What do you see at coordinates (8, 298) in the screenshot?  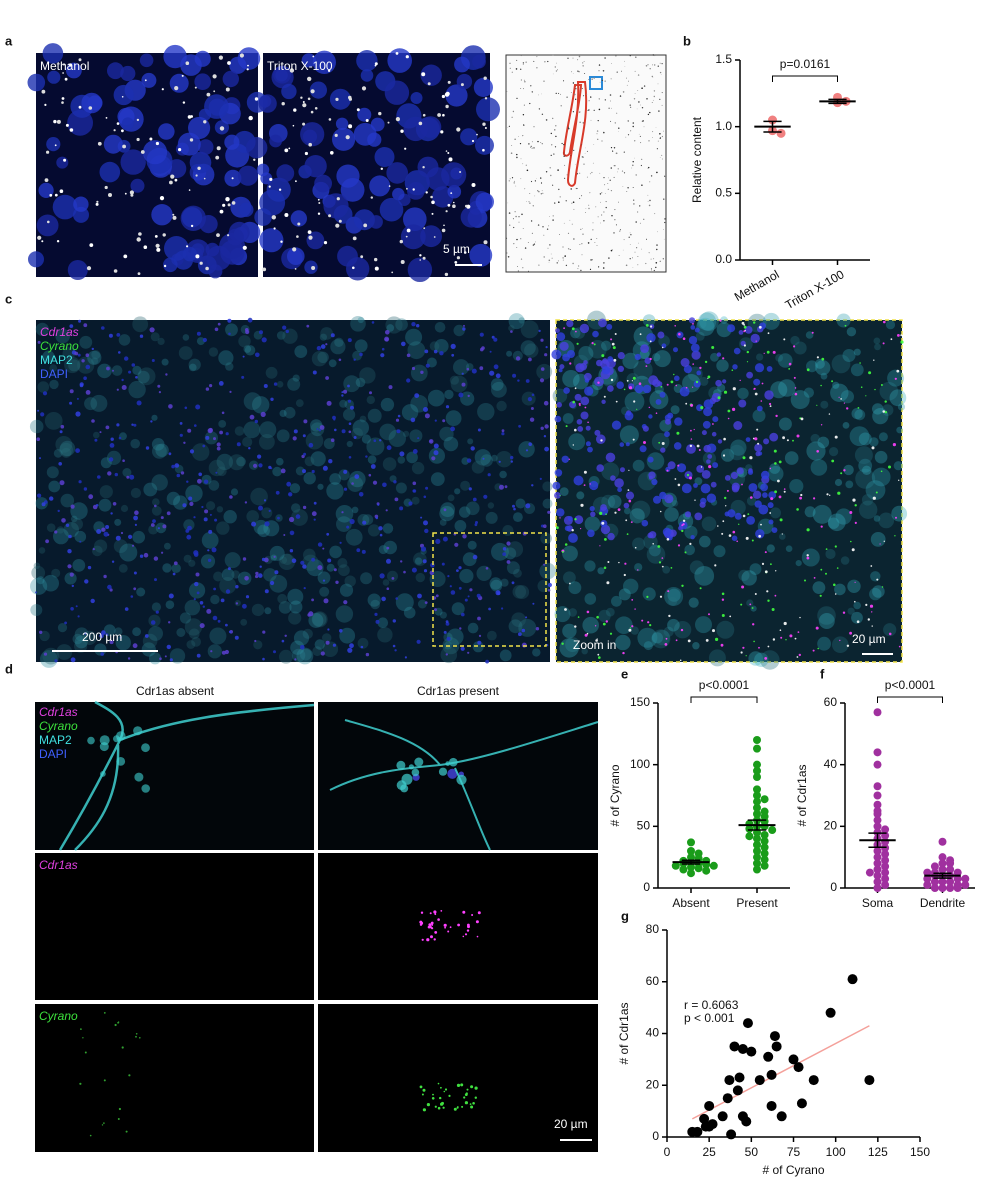 I see `panel-label: c` at bounding box center [8, 298].